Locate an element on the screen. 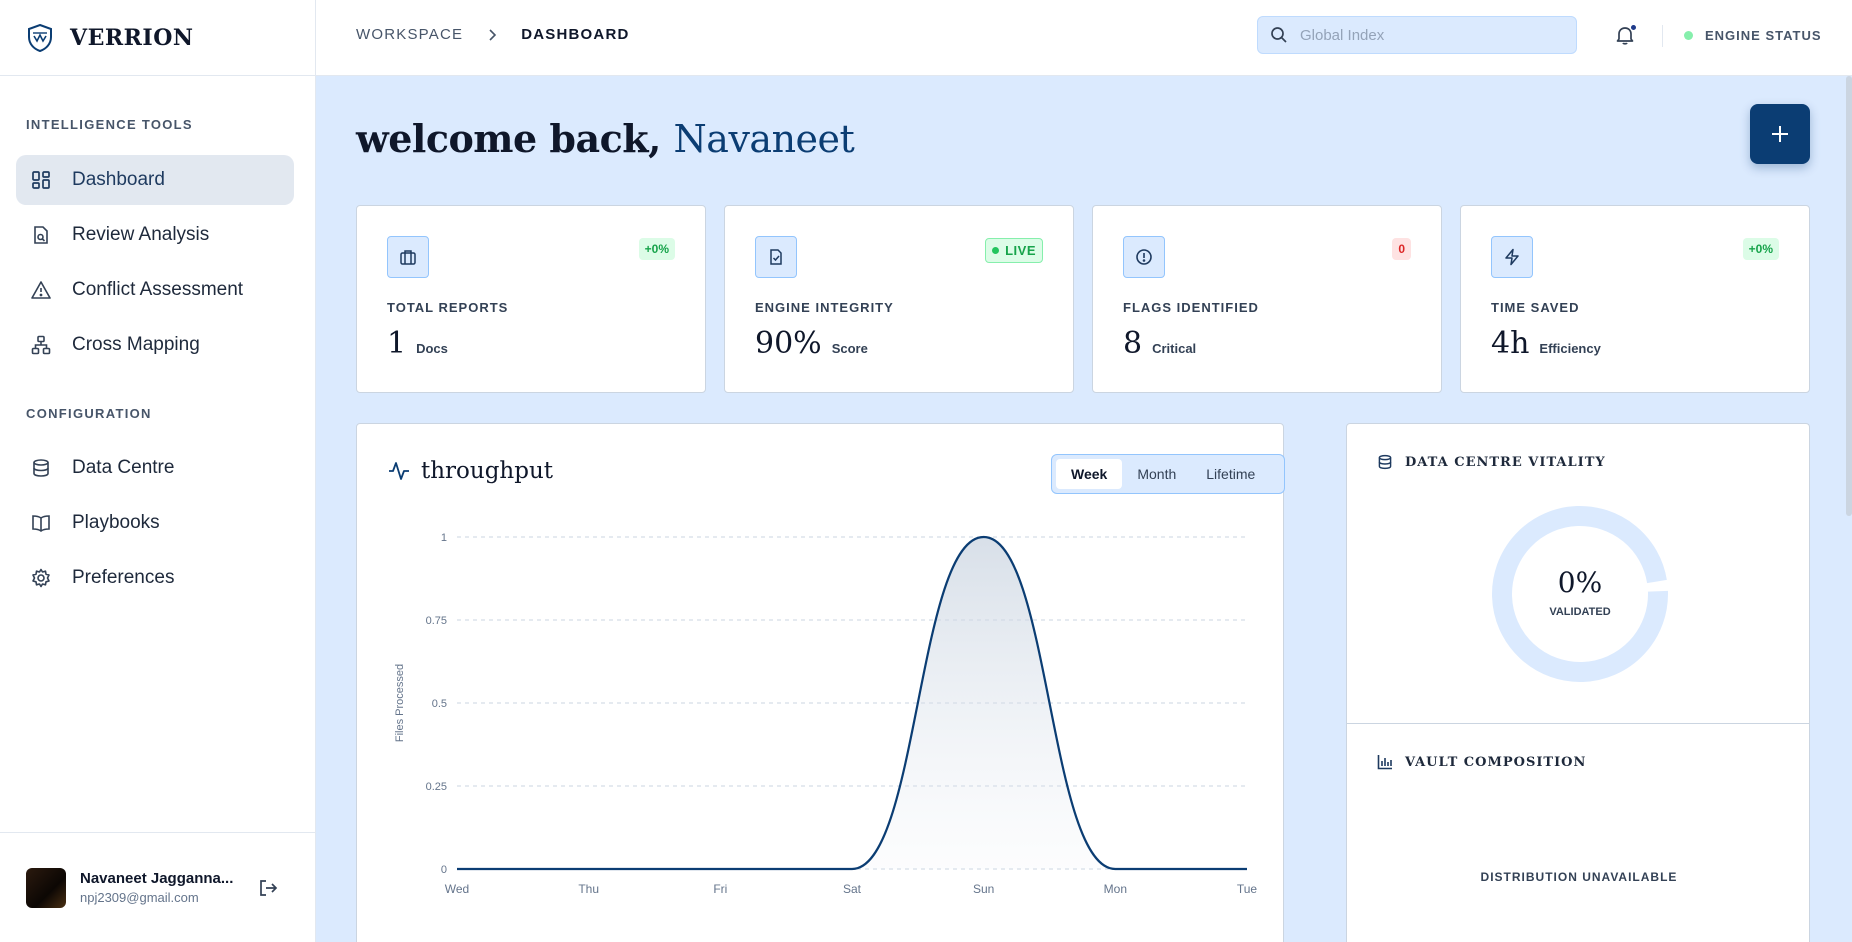  brand: VERRION is located at coordinates (157, 38).